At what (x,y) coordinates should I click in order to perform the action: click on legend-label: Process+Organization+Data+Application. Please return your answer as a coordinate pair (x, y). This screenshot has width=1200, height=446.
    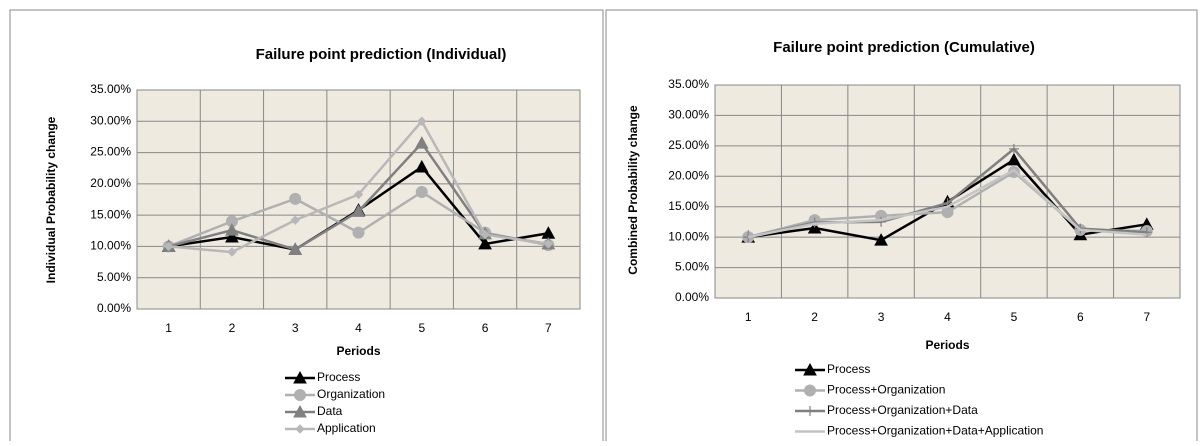
    Looking at the image, I should click on (935, 431).